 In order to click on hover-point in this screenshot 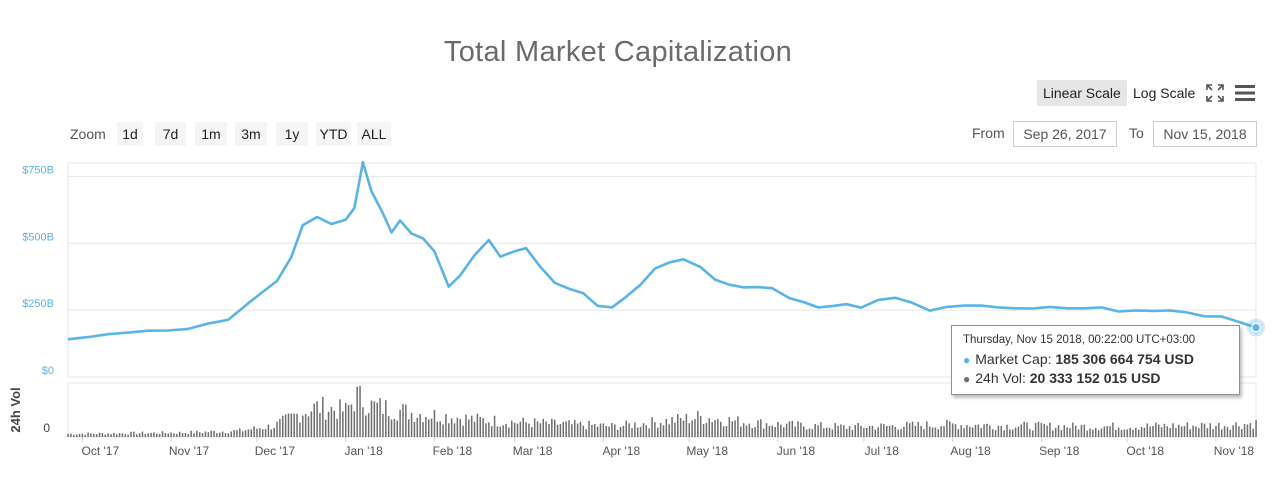, I will do `click(1256, 328)`.